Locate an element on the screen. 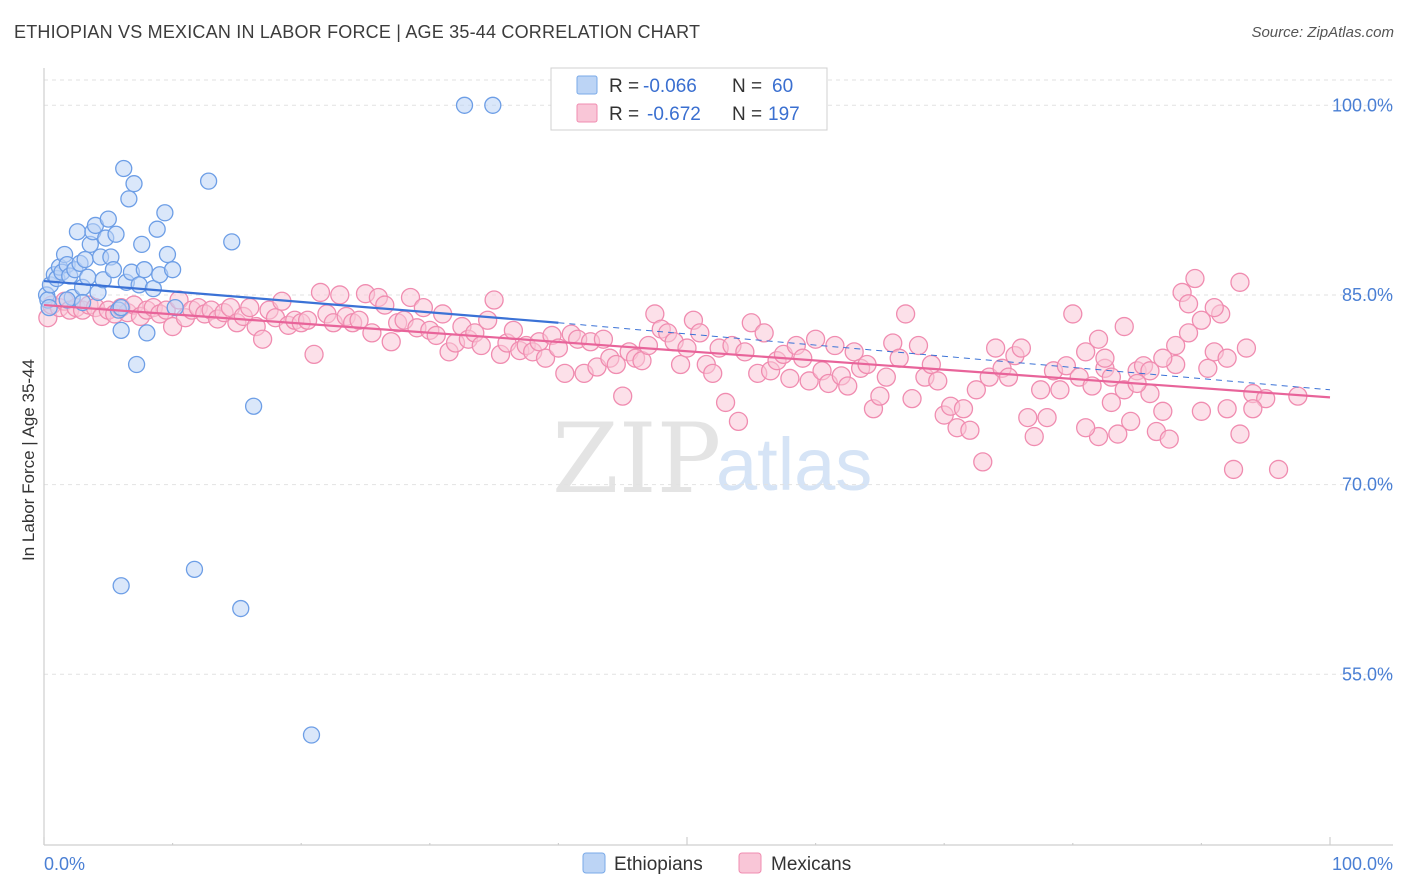 This screenshot has width=1406, height=892. chart-source: Source: ZipAtlas.com is located at coordinates (1322, 32).